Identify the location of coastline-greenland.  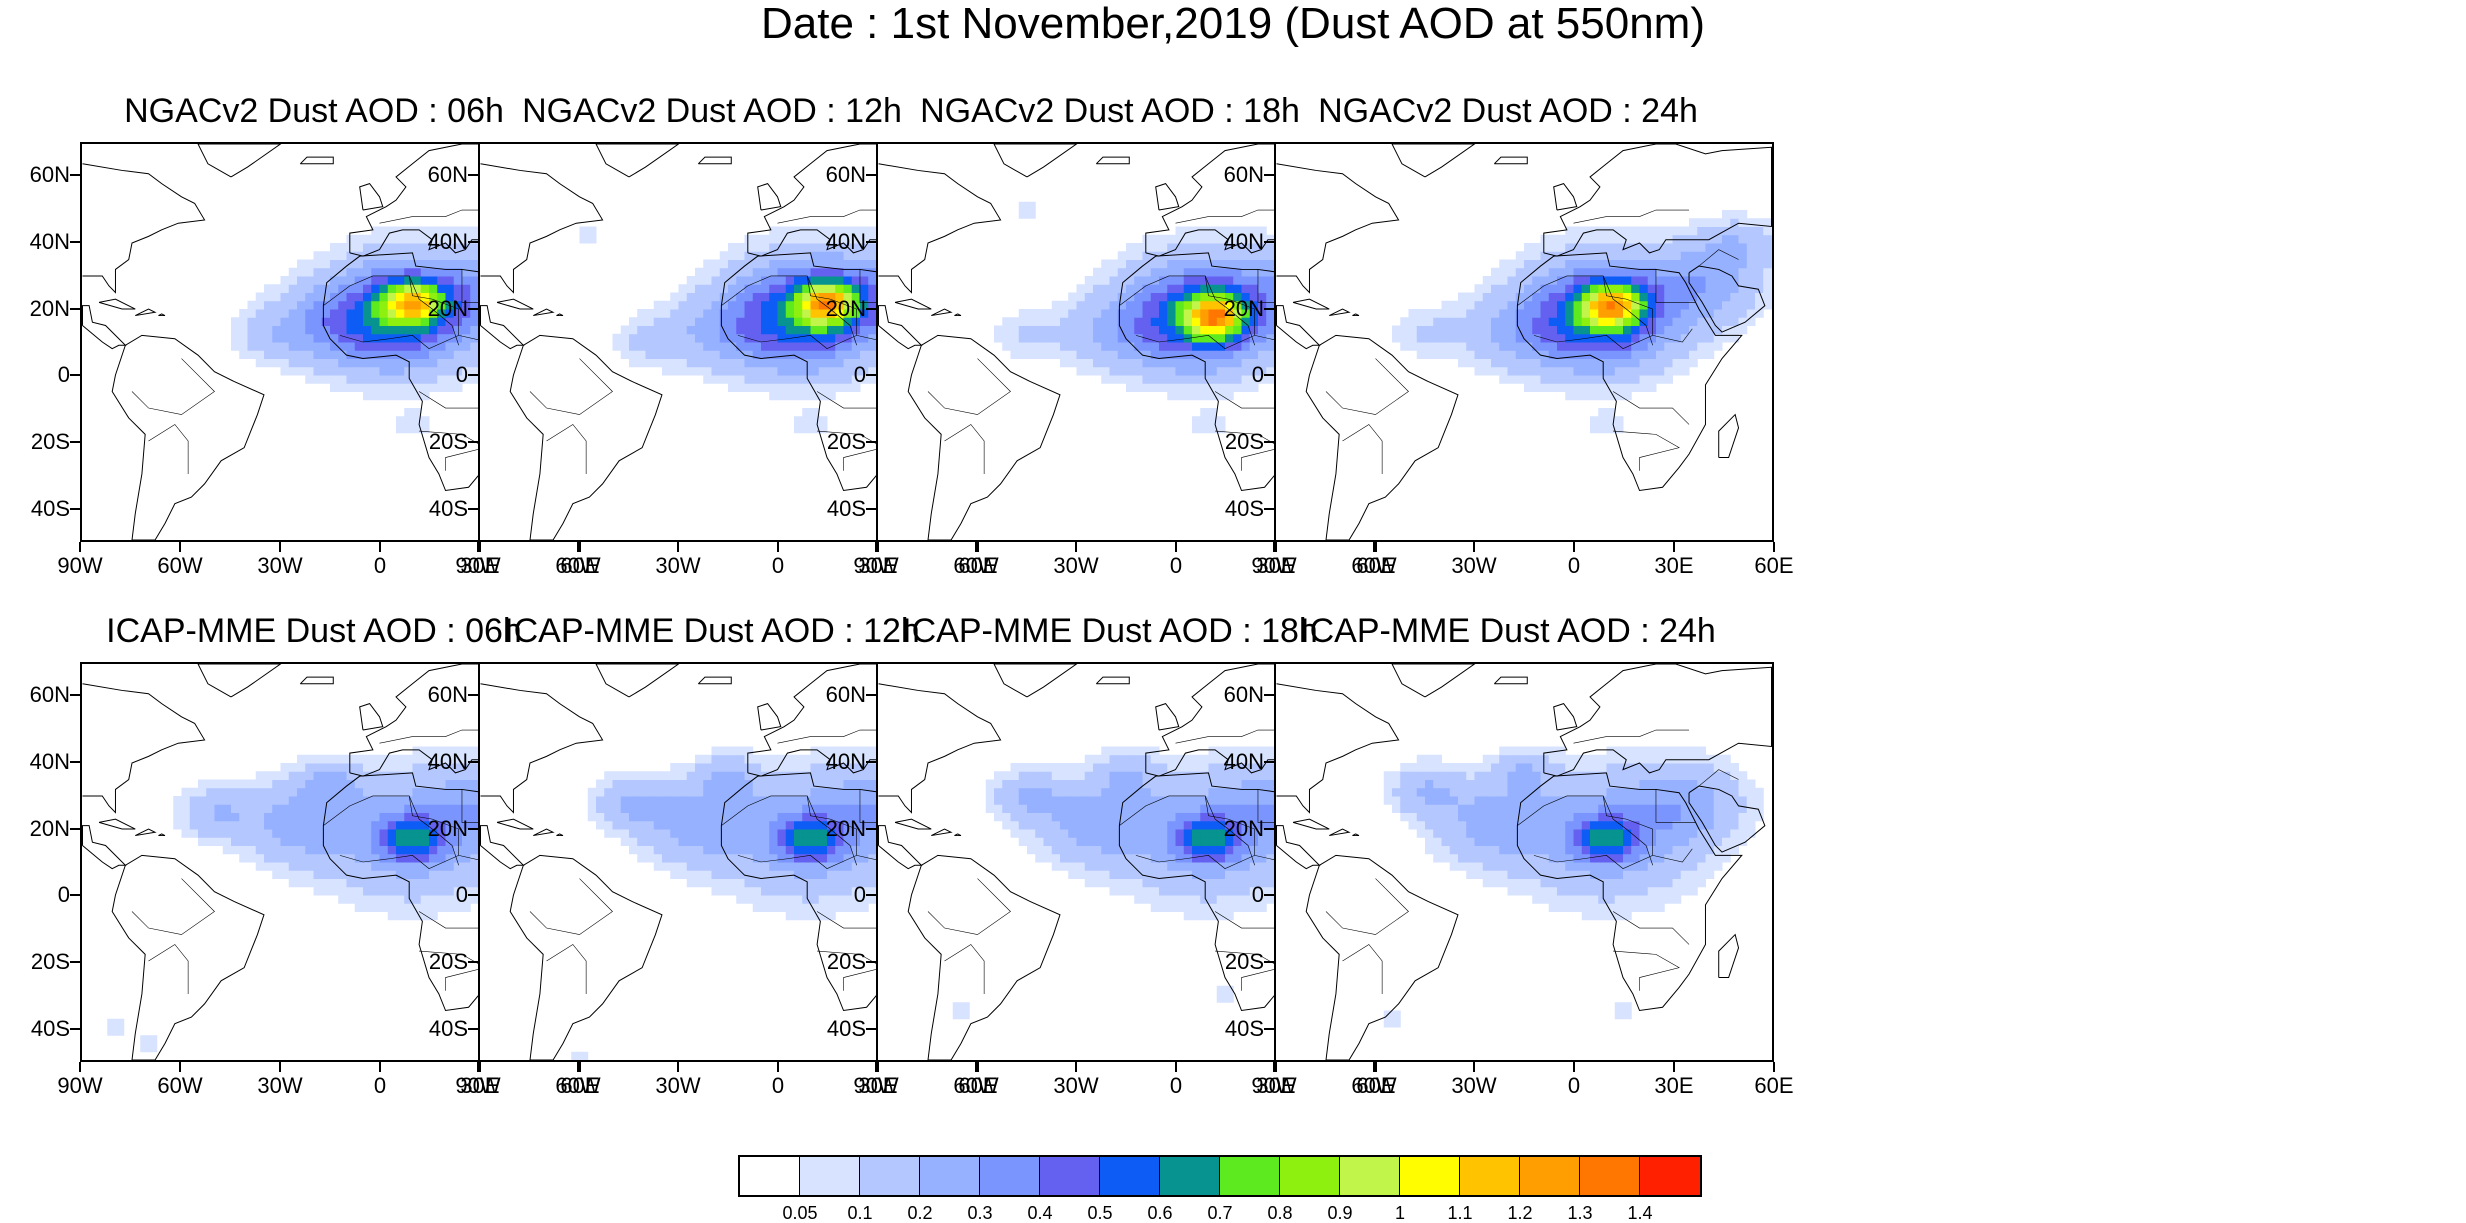
(1433, 160).